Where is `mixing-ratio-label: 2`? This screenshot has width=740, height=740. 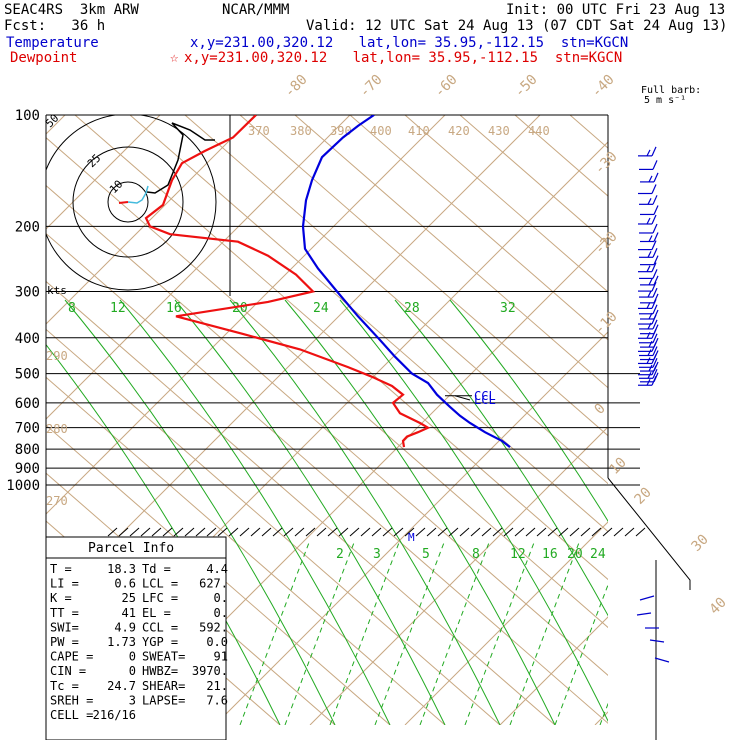
mixing-ratio-label: 2 is located at coordinates (340, 554).